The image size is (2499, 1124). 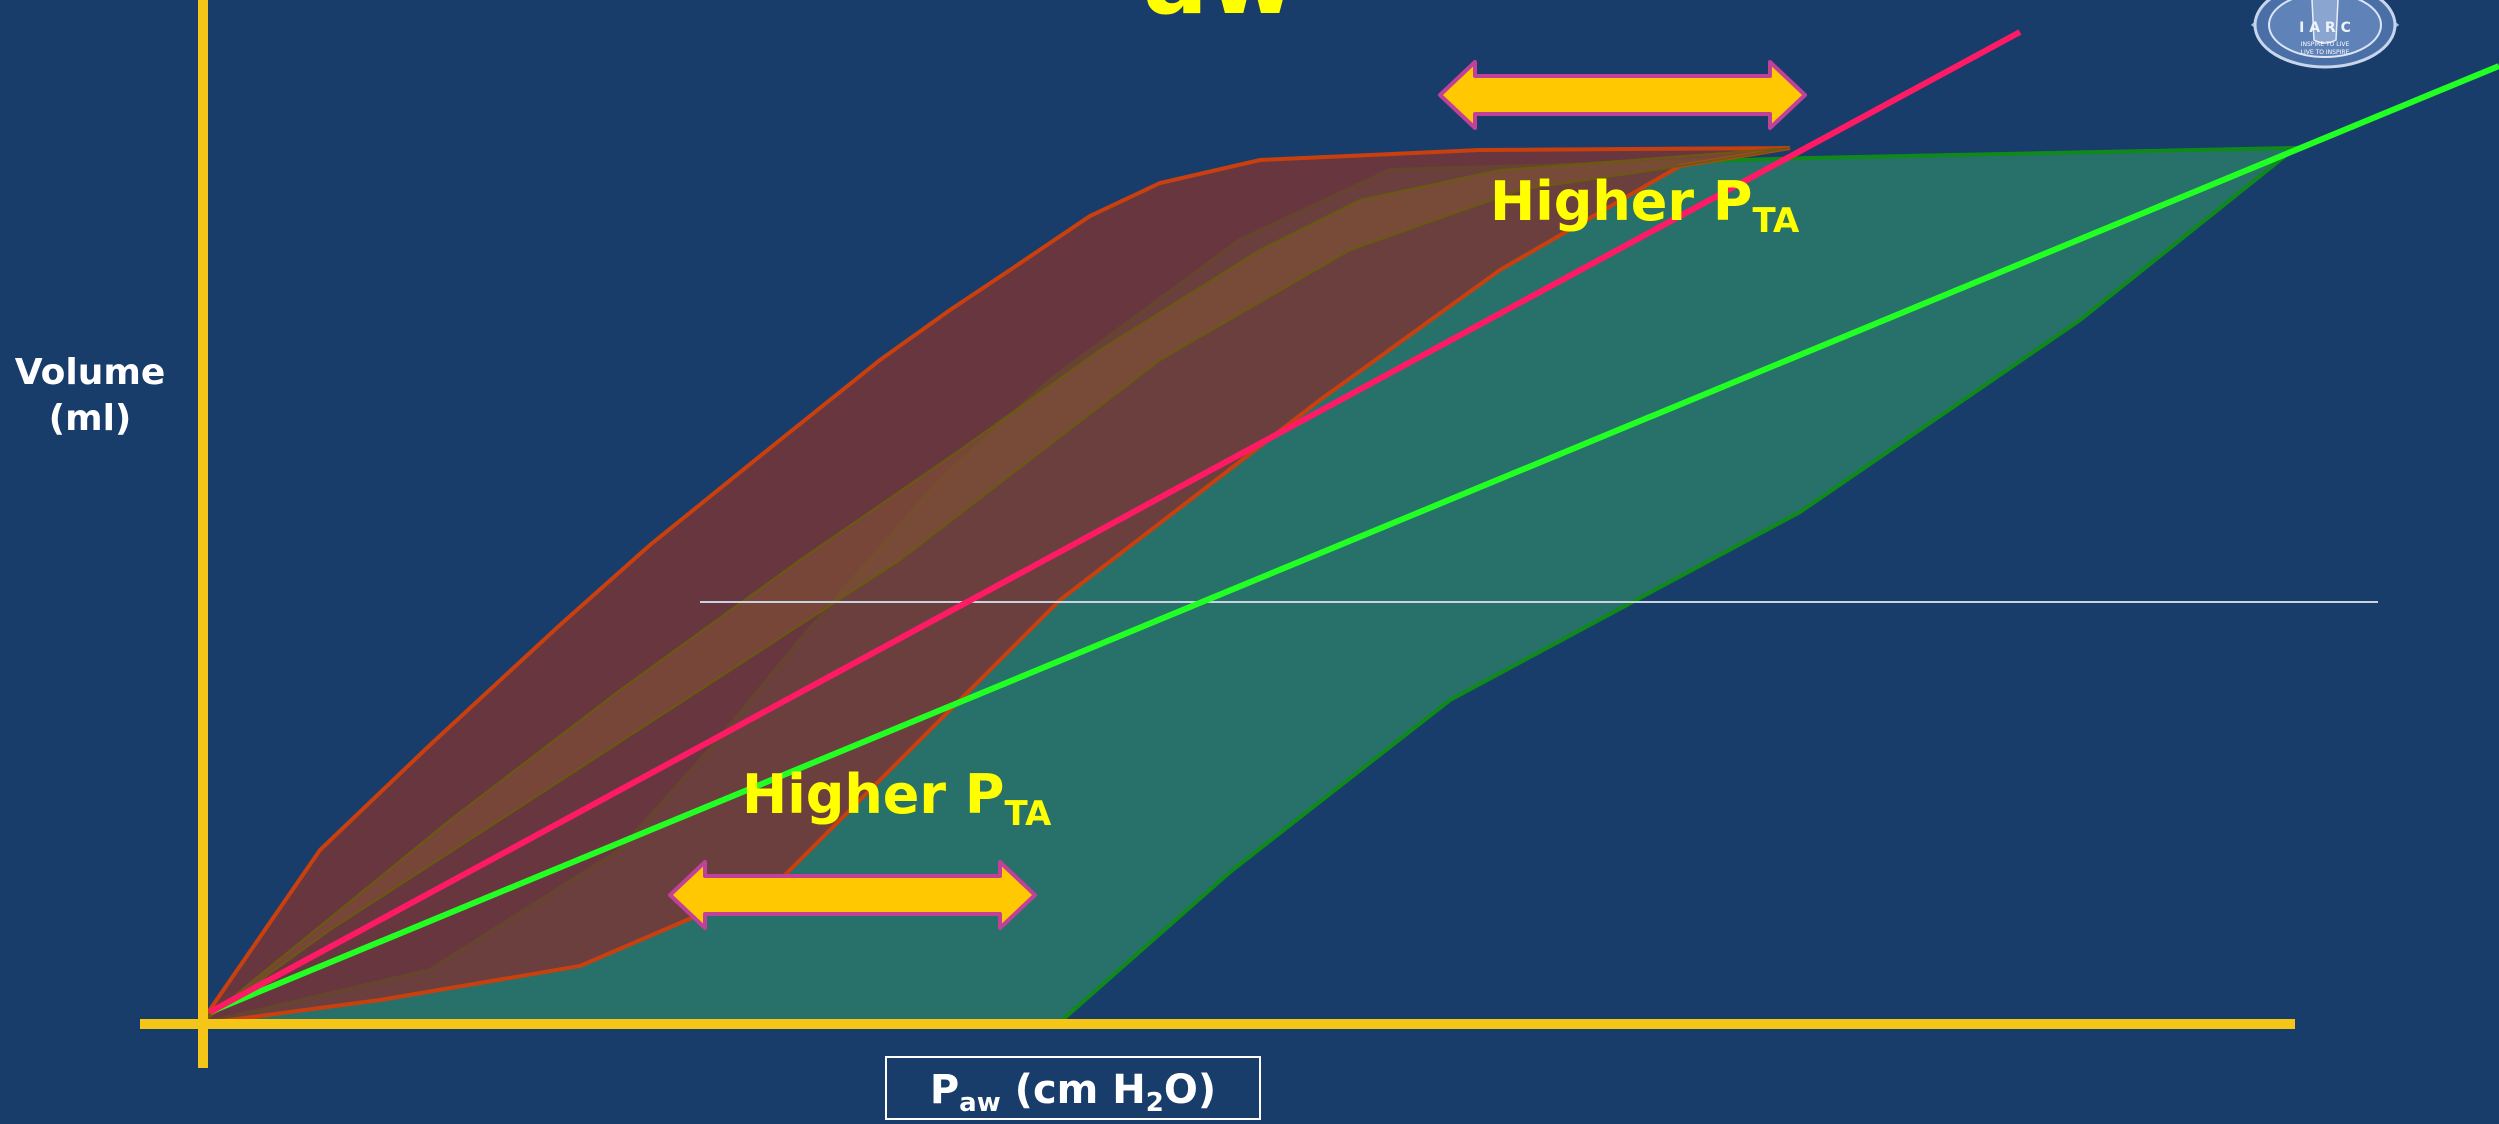 What do you see at coordinates (1776, 221) in the screenshot?
I see `callout-top-sub: TA` at bounding box center [1776, 221].